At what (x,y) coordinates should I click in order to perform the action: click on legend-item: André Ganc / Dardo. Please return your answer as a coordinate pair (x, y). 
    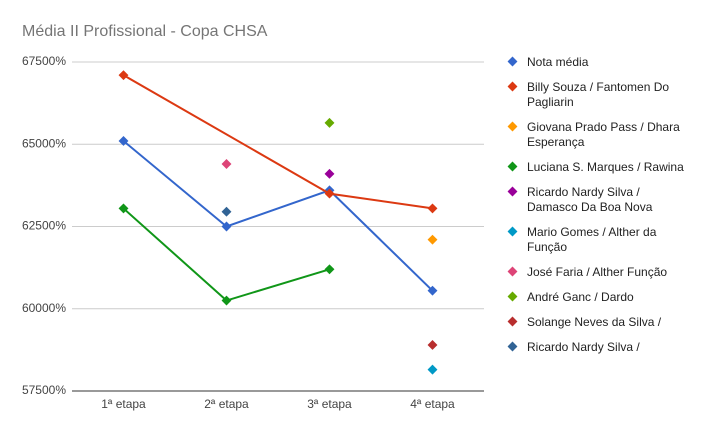
    Looking at the image, I should click on (600, 297).